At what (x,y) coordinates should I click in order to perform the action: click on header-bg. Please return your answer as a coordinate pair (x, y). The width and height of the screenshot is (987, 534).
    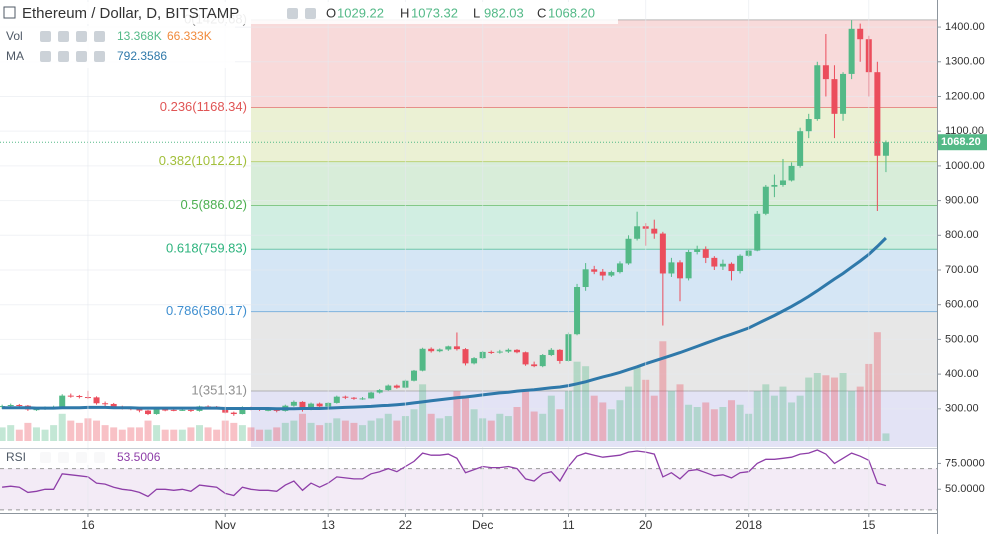
    Looking at the image, I should click on (117, 47).